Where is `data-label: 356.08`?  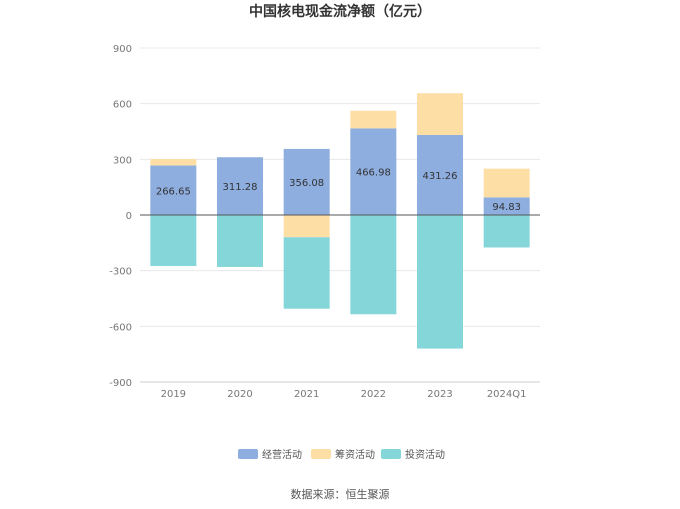 data-label: 356.08 is located at coordinates (306, 183).